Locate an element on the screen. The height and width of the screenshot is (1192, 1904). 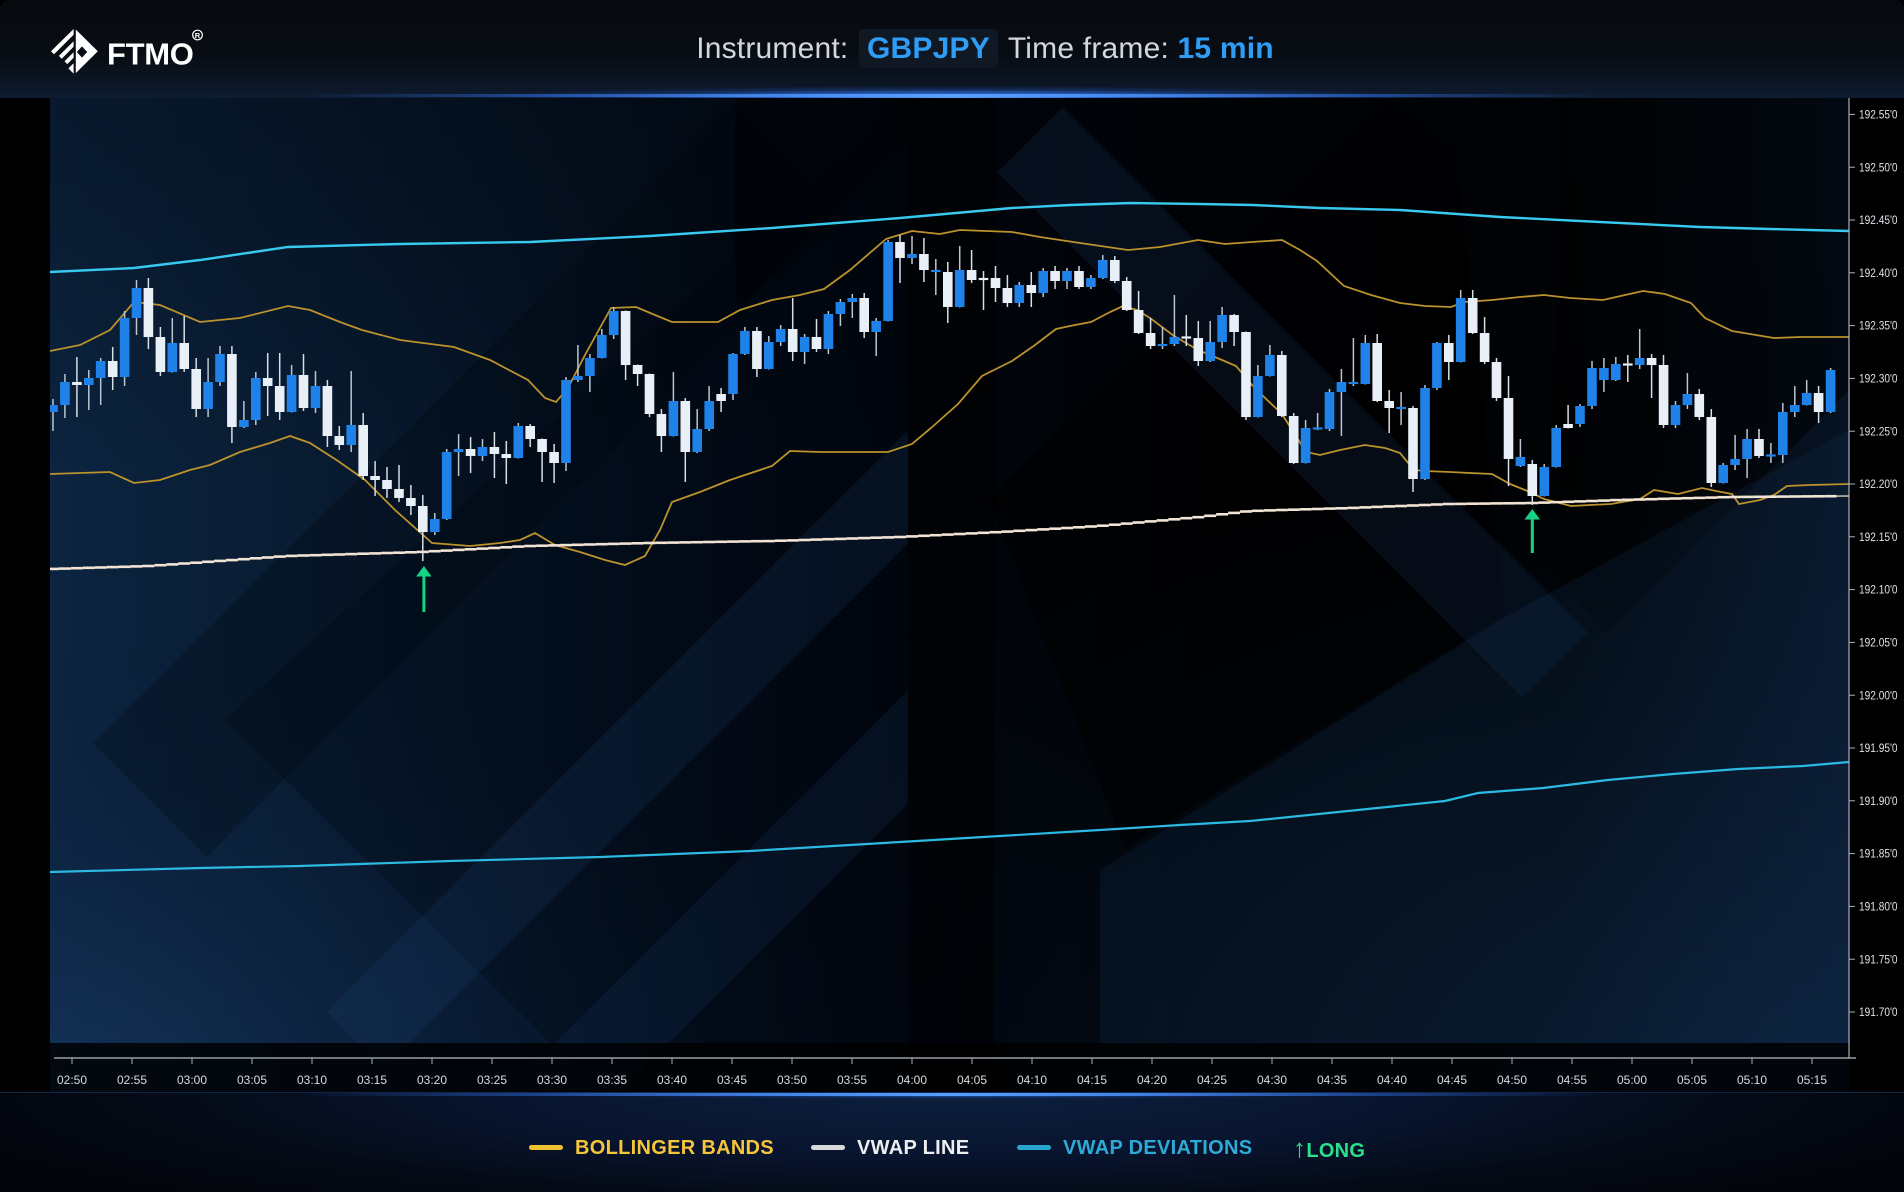
svg-text: 191.95'0 is located at coordinates (1878, 748).